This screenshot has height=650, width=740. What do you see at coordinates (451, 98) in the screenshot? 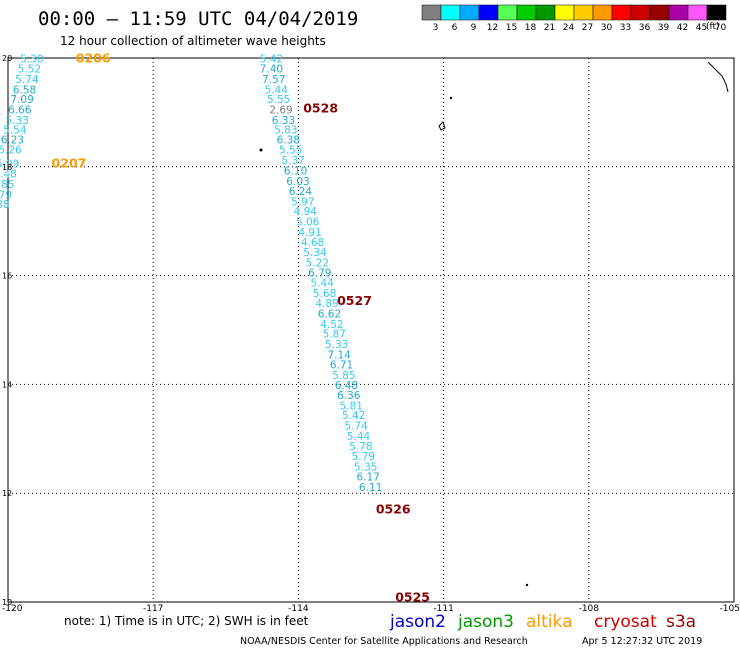
I see `island-dot` at bounding box center [451, 98].